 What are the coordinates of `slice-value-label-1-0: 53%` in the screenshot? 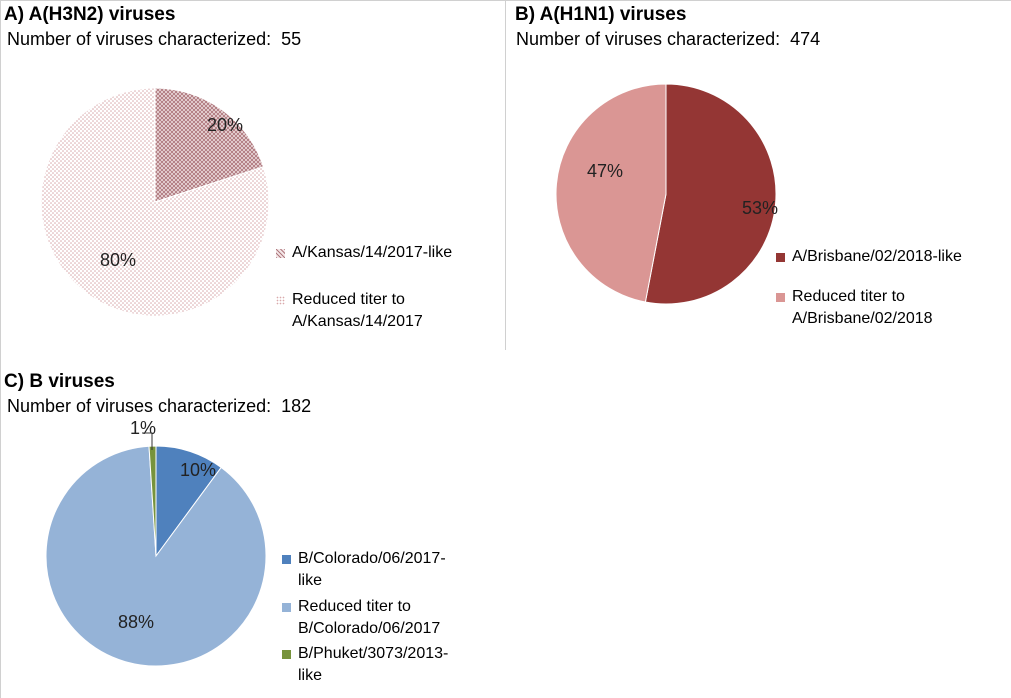 It's located at (760, 208).